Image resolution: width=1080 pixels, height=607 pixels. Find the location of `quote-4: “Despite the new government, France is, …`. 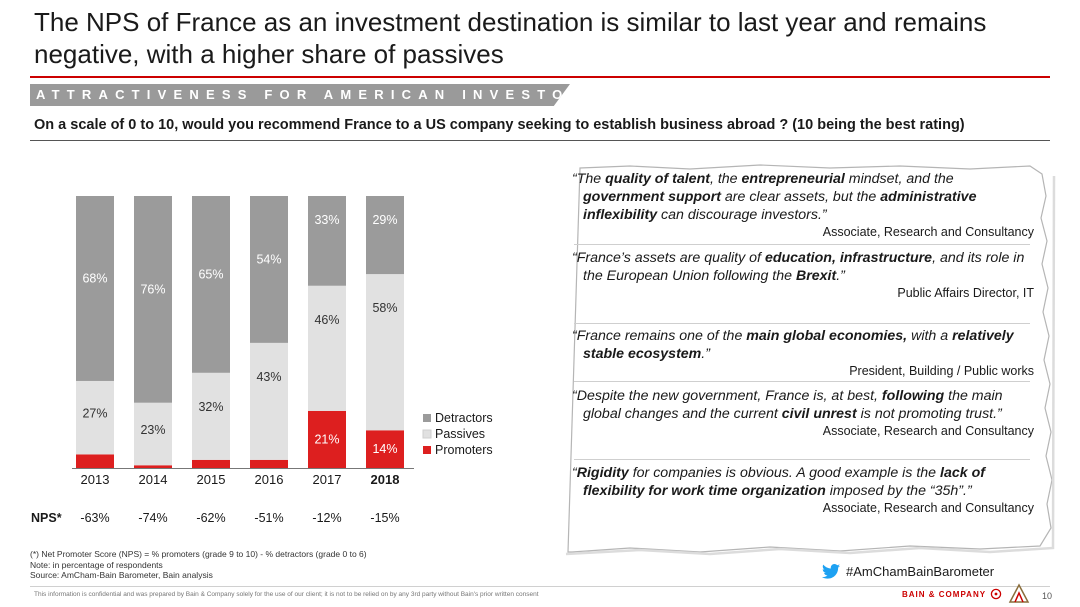

quote-4: “Despite the new government, France is, … is located at coordinates (803, 413).